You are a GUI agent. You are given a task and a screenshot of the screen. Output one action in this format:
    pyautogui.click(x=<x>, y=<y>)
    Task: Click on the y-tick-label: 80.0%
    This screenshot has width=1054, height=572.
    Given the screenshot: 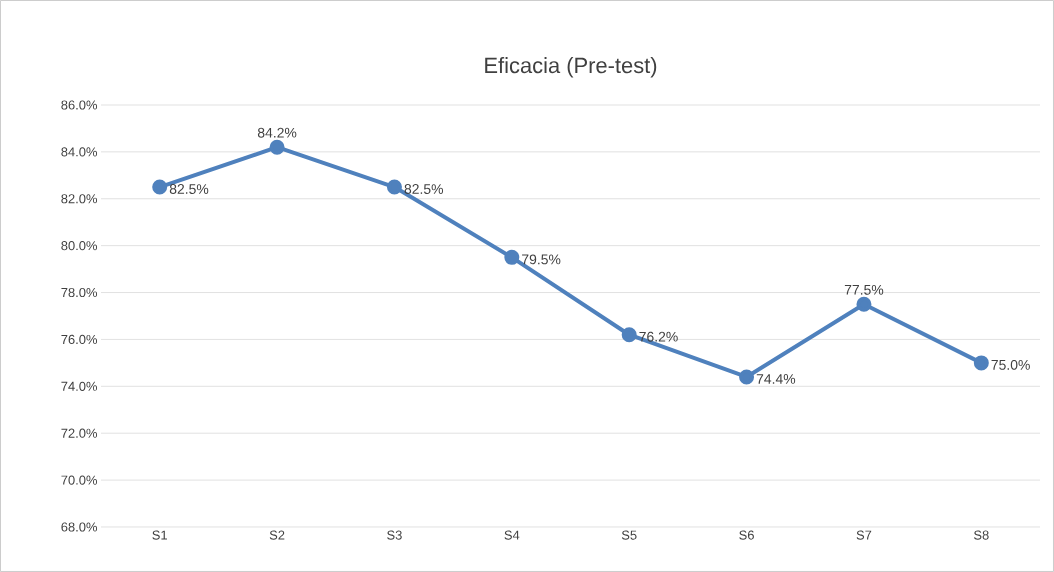 What is the action you would take?
    pyautogui.click(x=79, y=246)
    